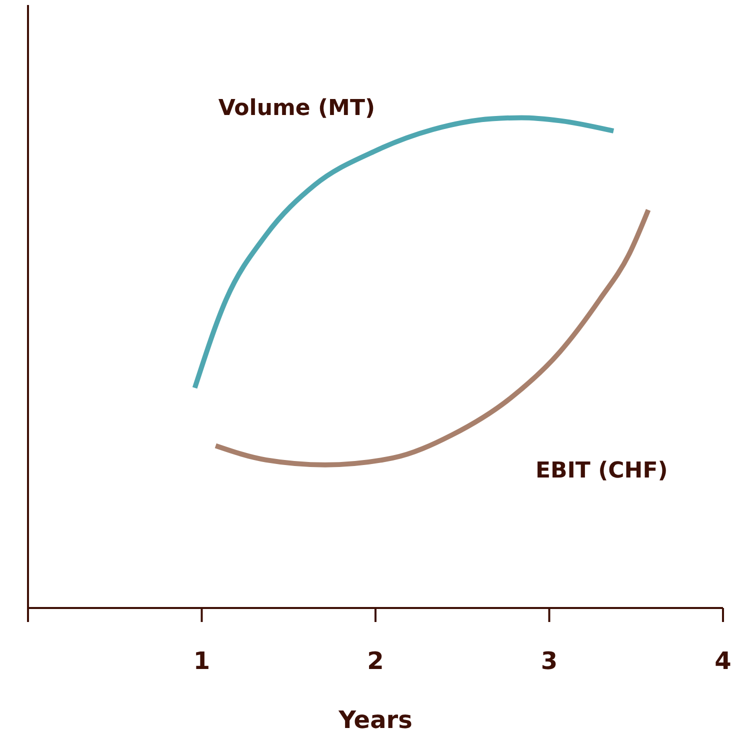 The height and width of the screenshot is (733, 737). I want to click on x-tick-label: 3, so click(549, 661).